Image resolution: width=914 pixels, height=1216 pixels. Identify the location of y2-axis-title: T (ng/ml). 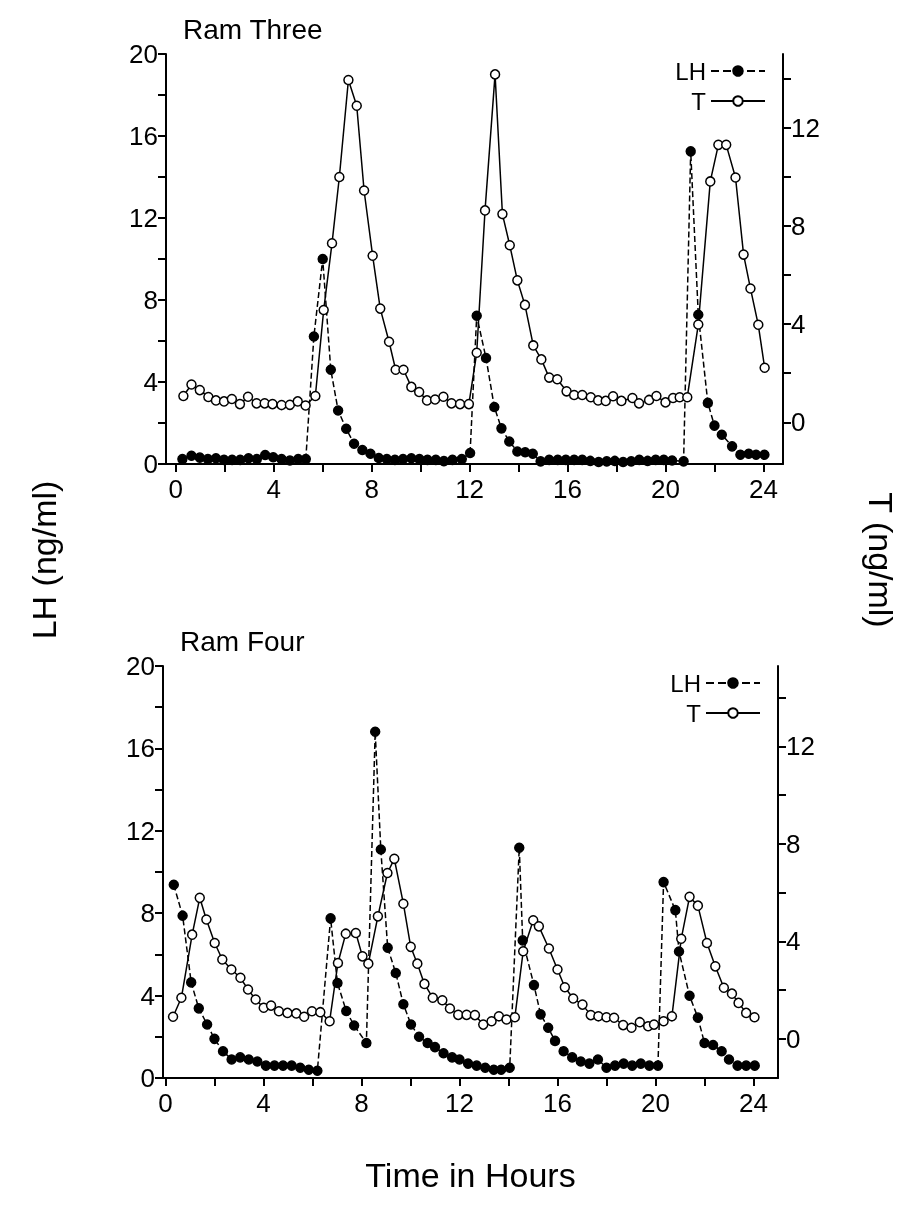
(880, 560).